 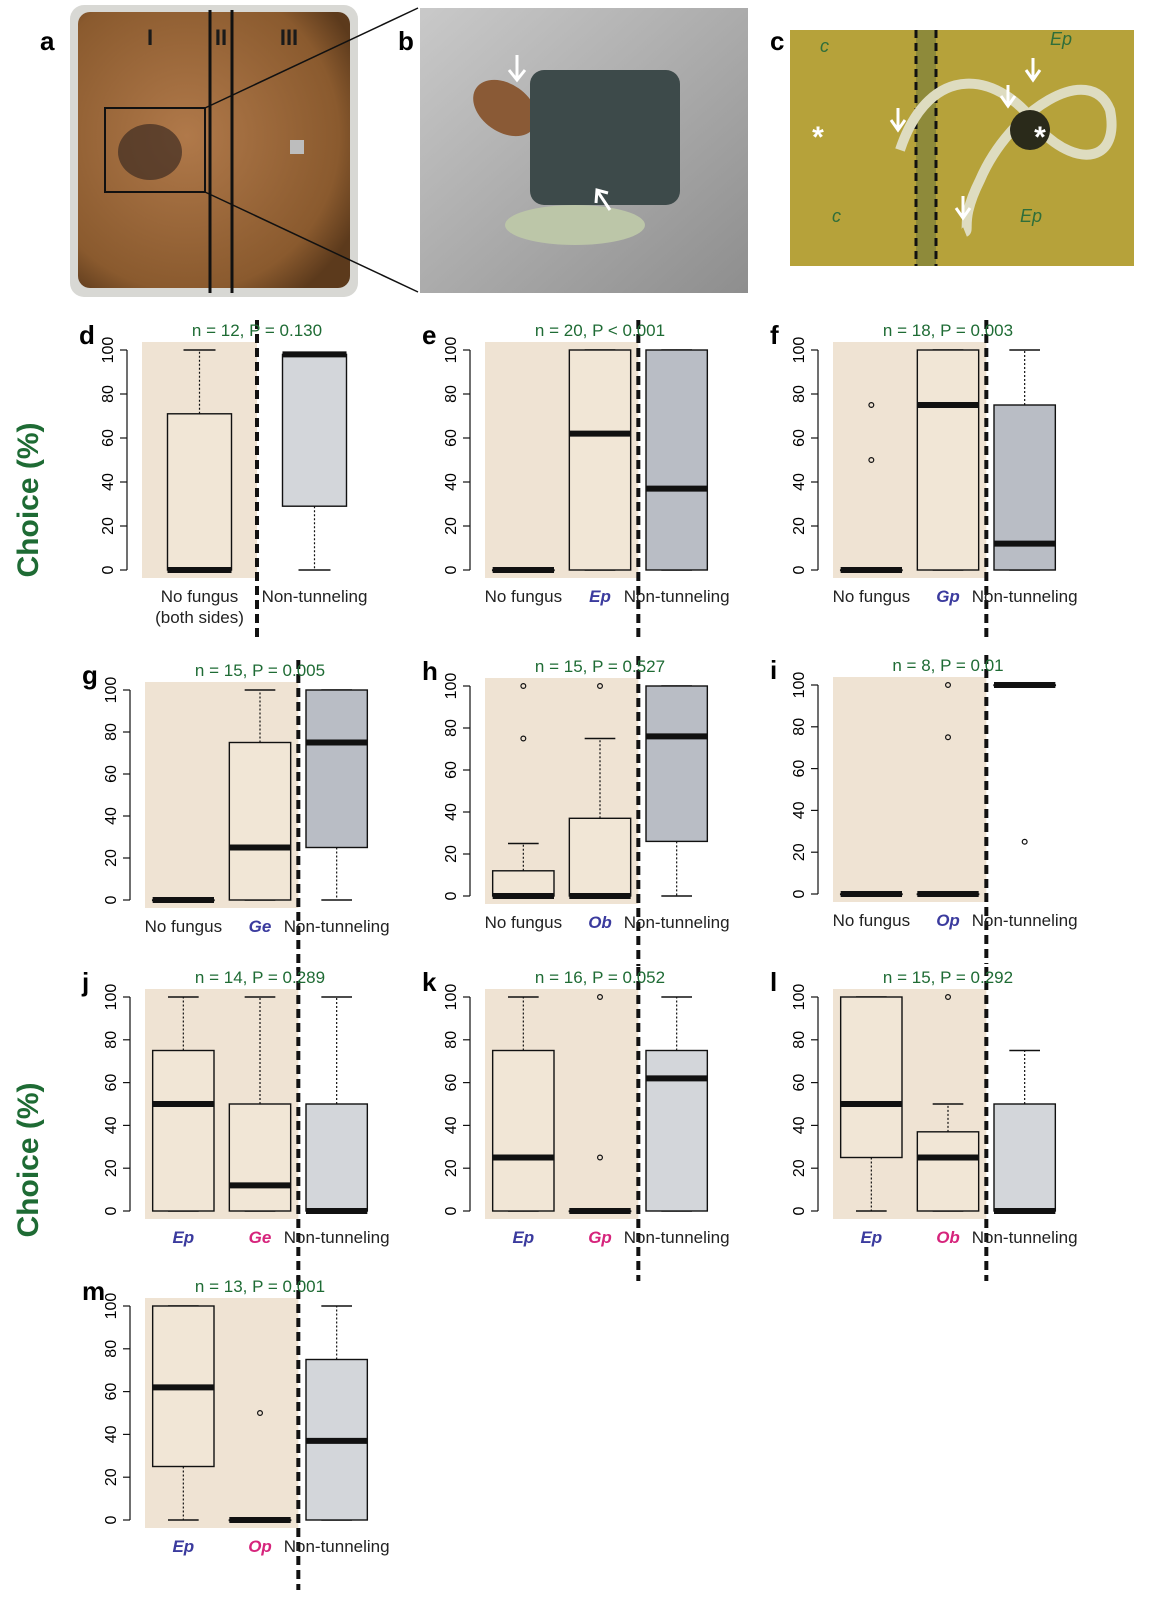 What do you see at coordinates (774, 335) in the screenshot?
I see `panel-label: f` at bounding box center [774, 335].